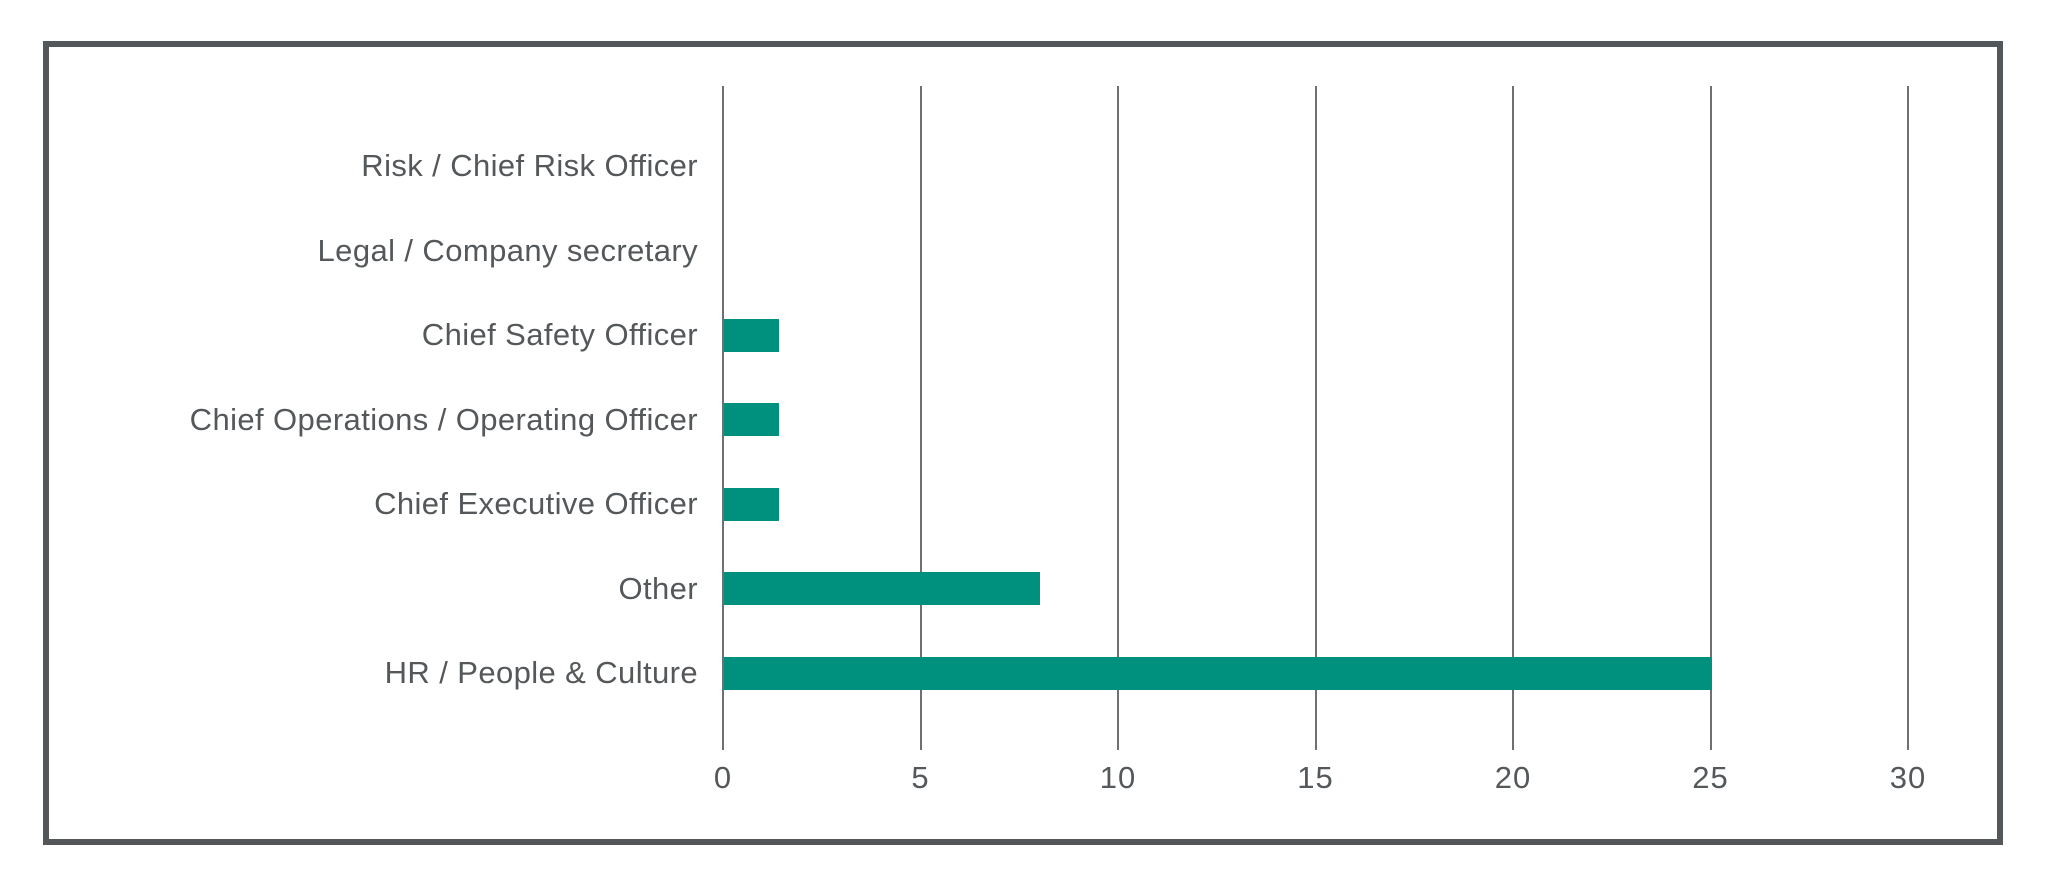 The image size is (2048, 888). What do you see at coordinates (443, 419) in the screenshot?
I see `category-label: Chief Operations / Operating Officer` at bounding box center [443, 419].